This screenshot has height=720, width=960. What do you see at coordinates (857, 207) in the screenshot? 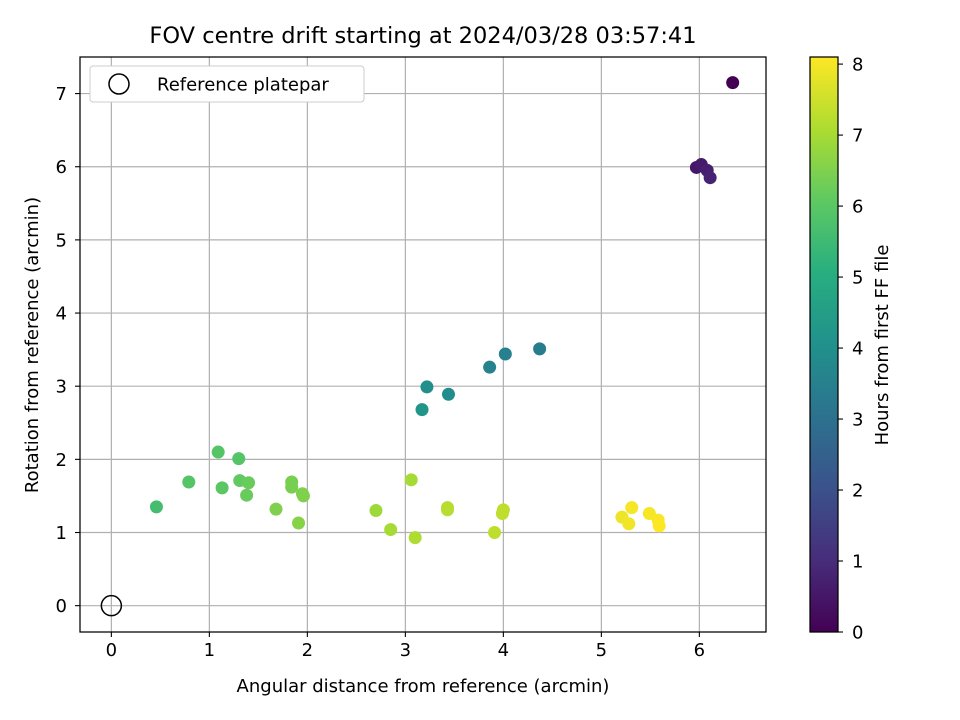
I see `colorbar-tick-label: 6` at bounding box center [857, 207].